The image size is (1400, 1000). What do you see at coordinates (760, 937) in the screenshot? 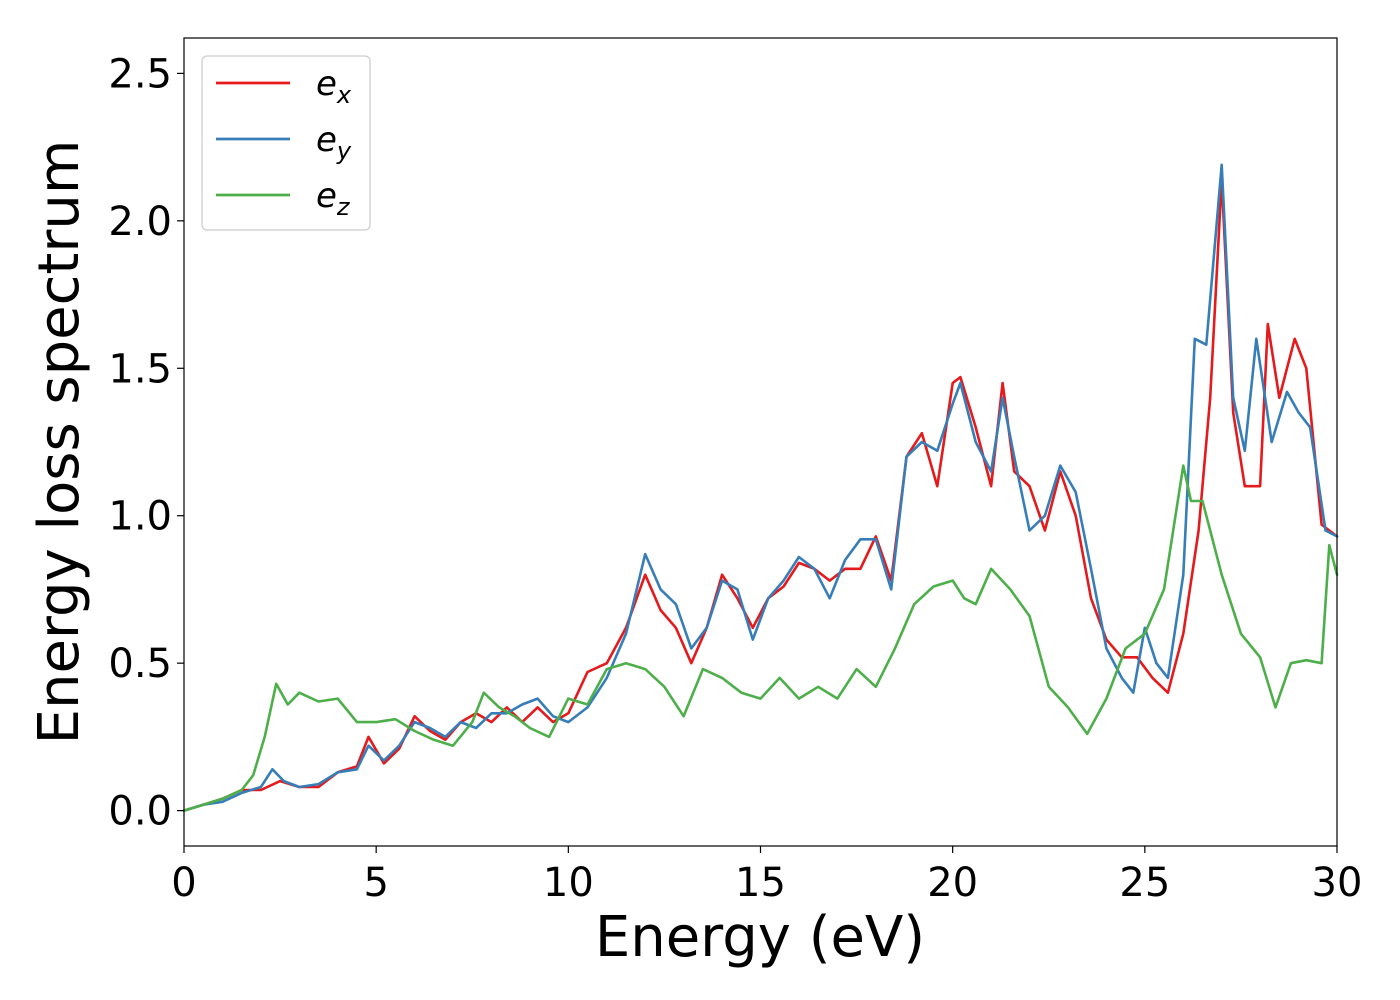
I see `x-axis-label: Energy (eV)` at bounding box center [760, 937].